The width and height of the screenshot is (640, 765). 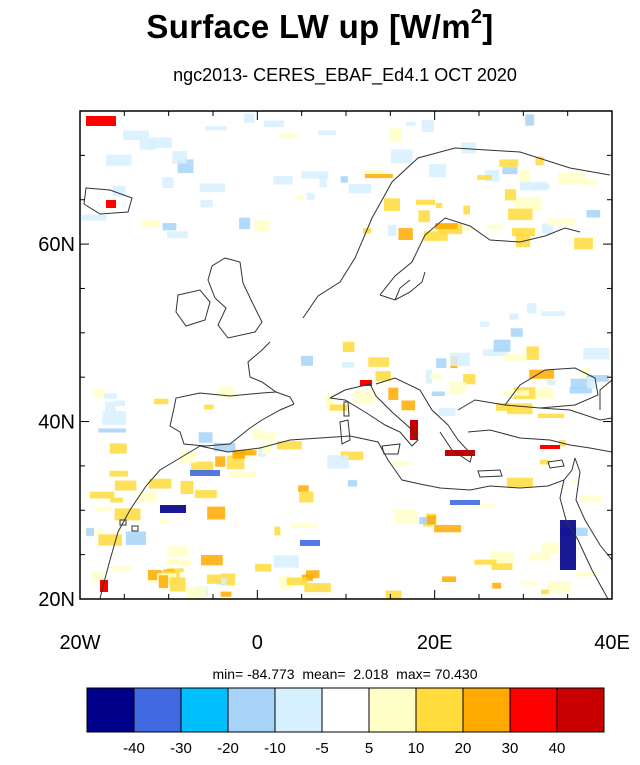 I want to click on x-tick-label: 40E, so click(x=612, y=643).